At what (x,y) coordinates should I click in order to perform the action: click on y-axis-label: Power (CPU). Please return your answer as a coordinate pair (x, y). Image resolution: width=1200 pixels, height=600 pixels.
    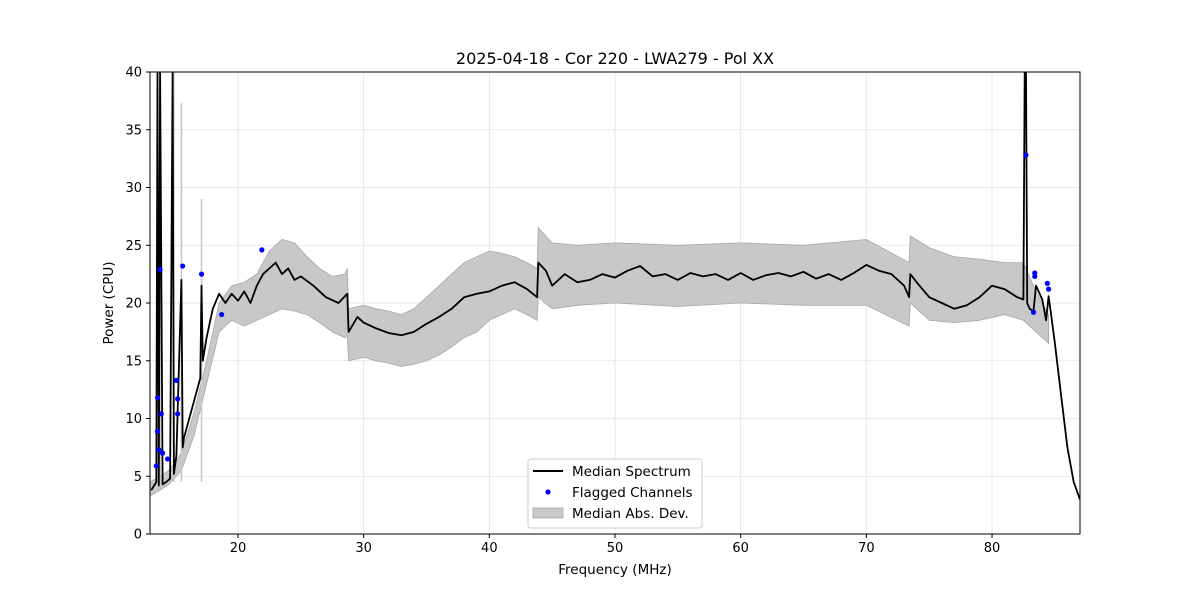
    Looking at the image, I should click on (109, 302).